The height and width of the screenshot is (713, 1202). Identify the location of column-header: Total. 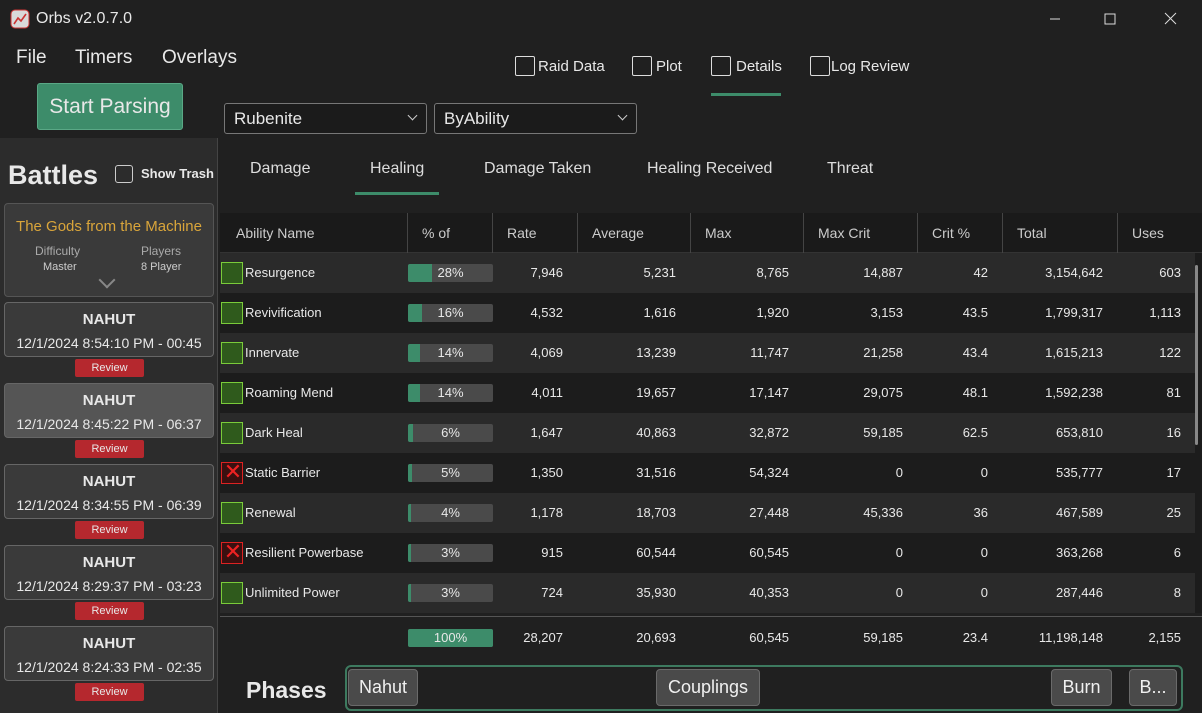
(1032, 233).